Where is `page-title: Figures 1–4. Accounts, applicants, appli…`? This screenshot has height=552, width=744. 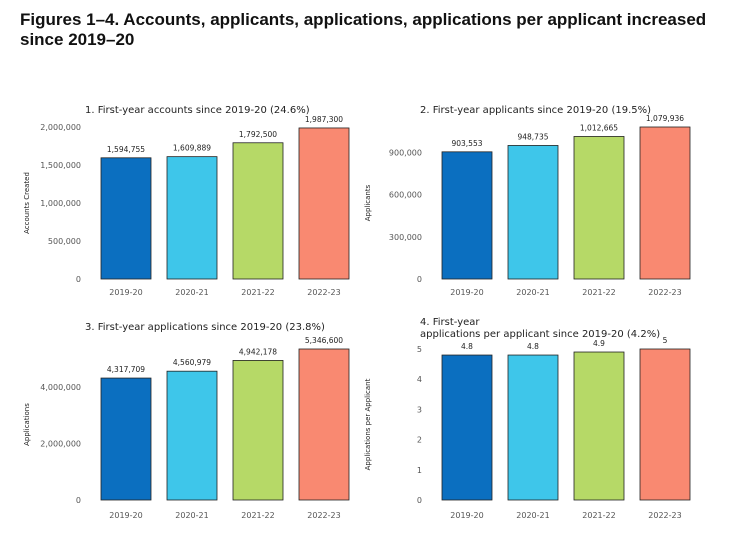 page-title: Figures 1–4. Accounts, applicants, appli… is located at coordinates (363, 29).